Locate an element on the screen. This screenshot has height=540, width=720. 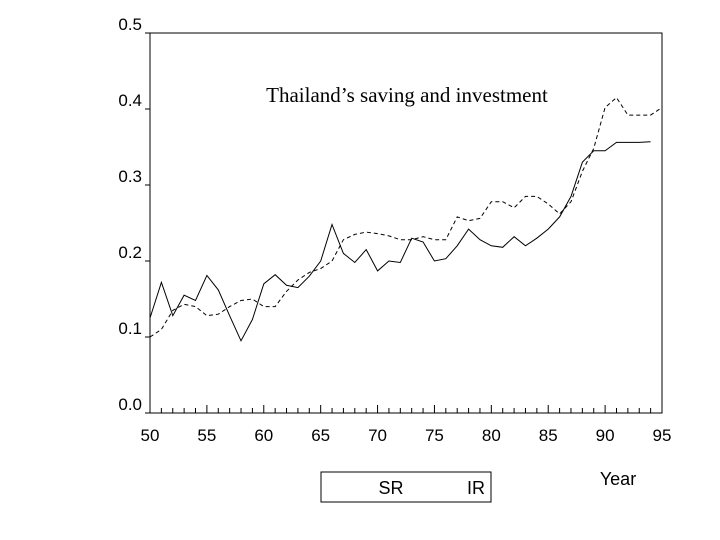
y-tick-label: 0.2 is located at coordinates (130, 252).